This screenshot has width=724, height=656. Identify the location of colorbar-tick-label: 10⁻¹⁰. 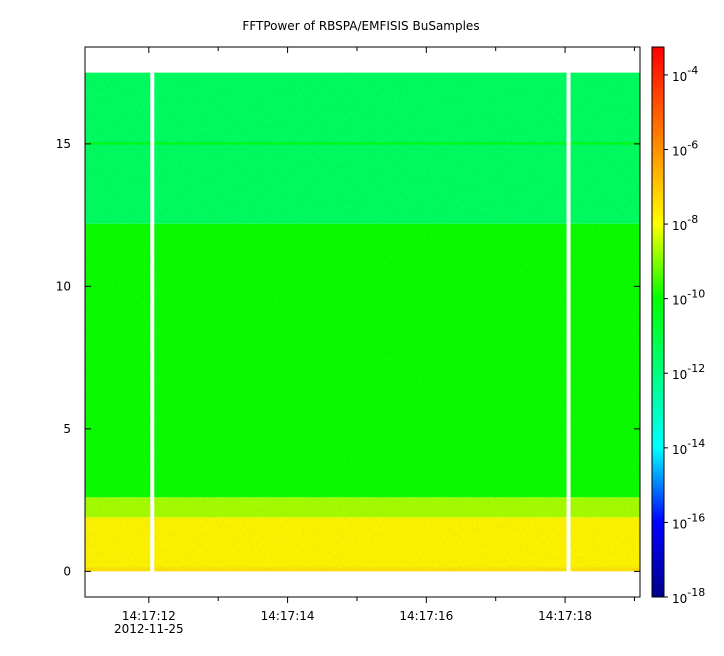
(688, 298).